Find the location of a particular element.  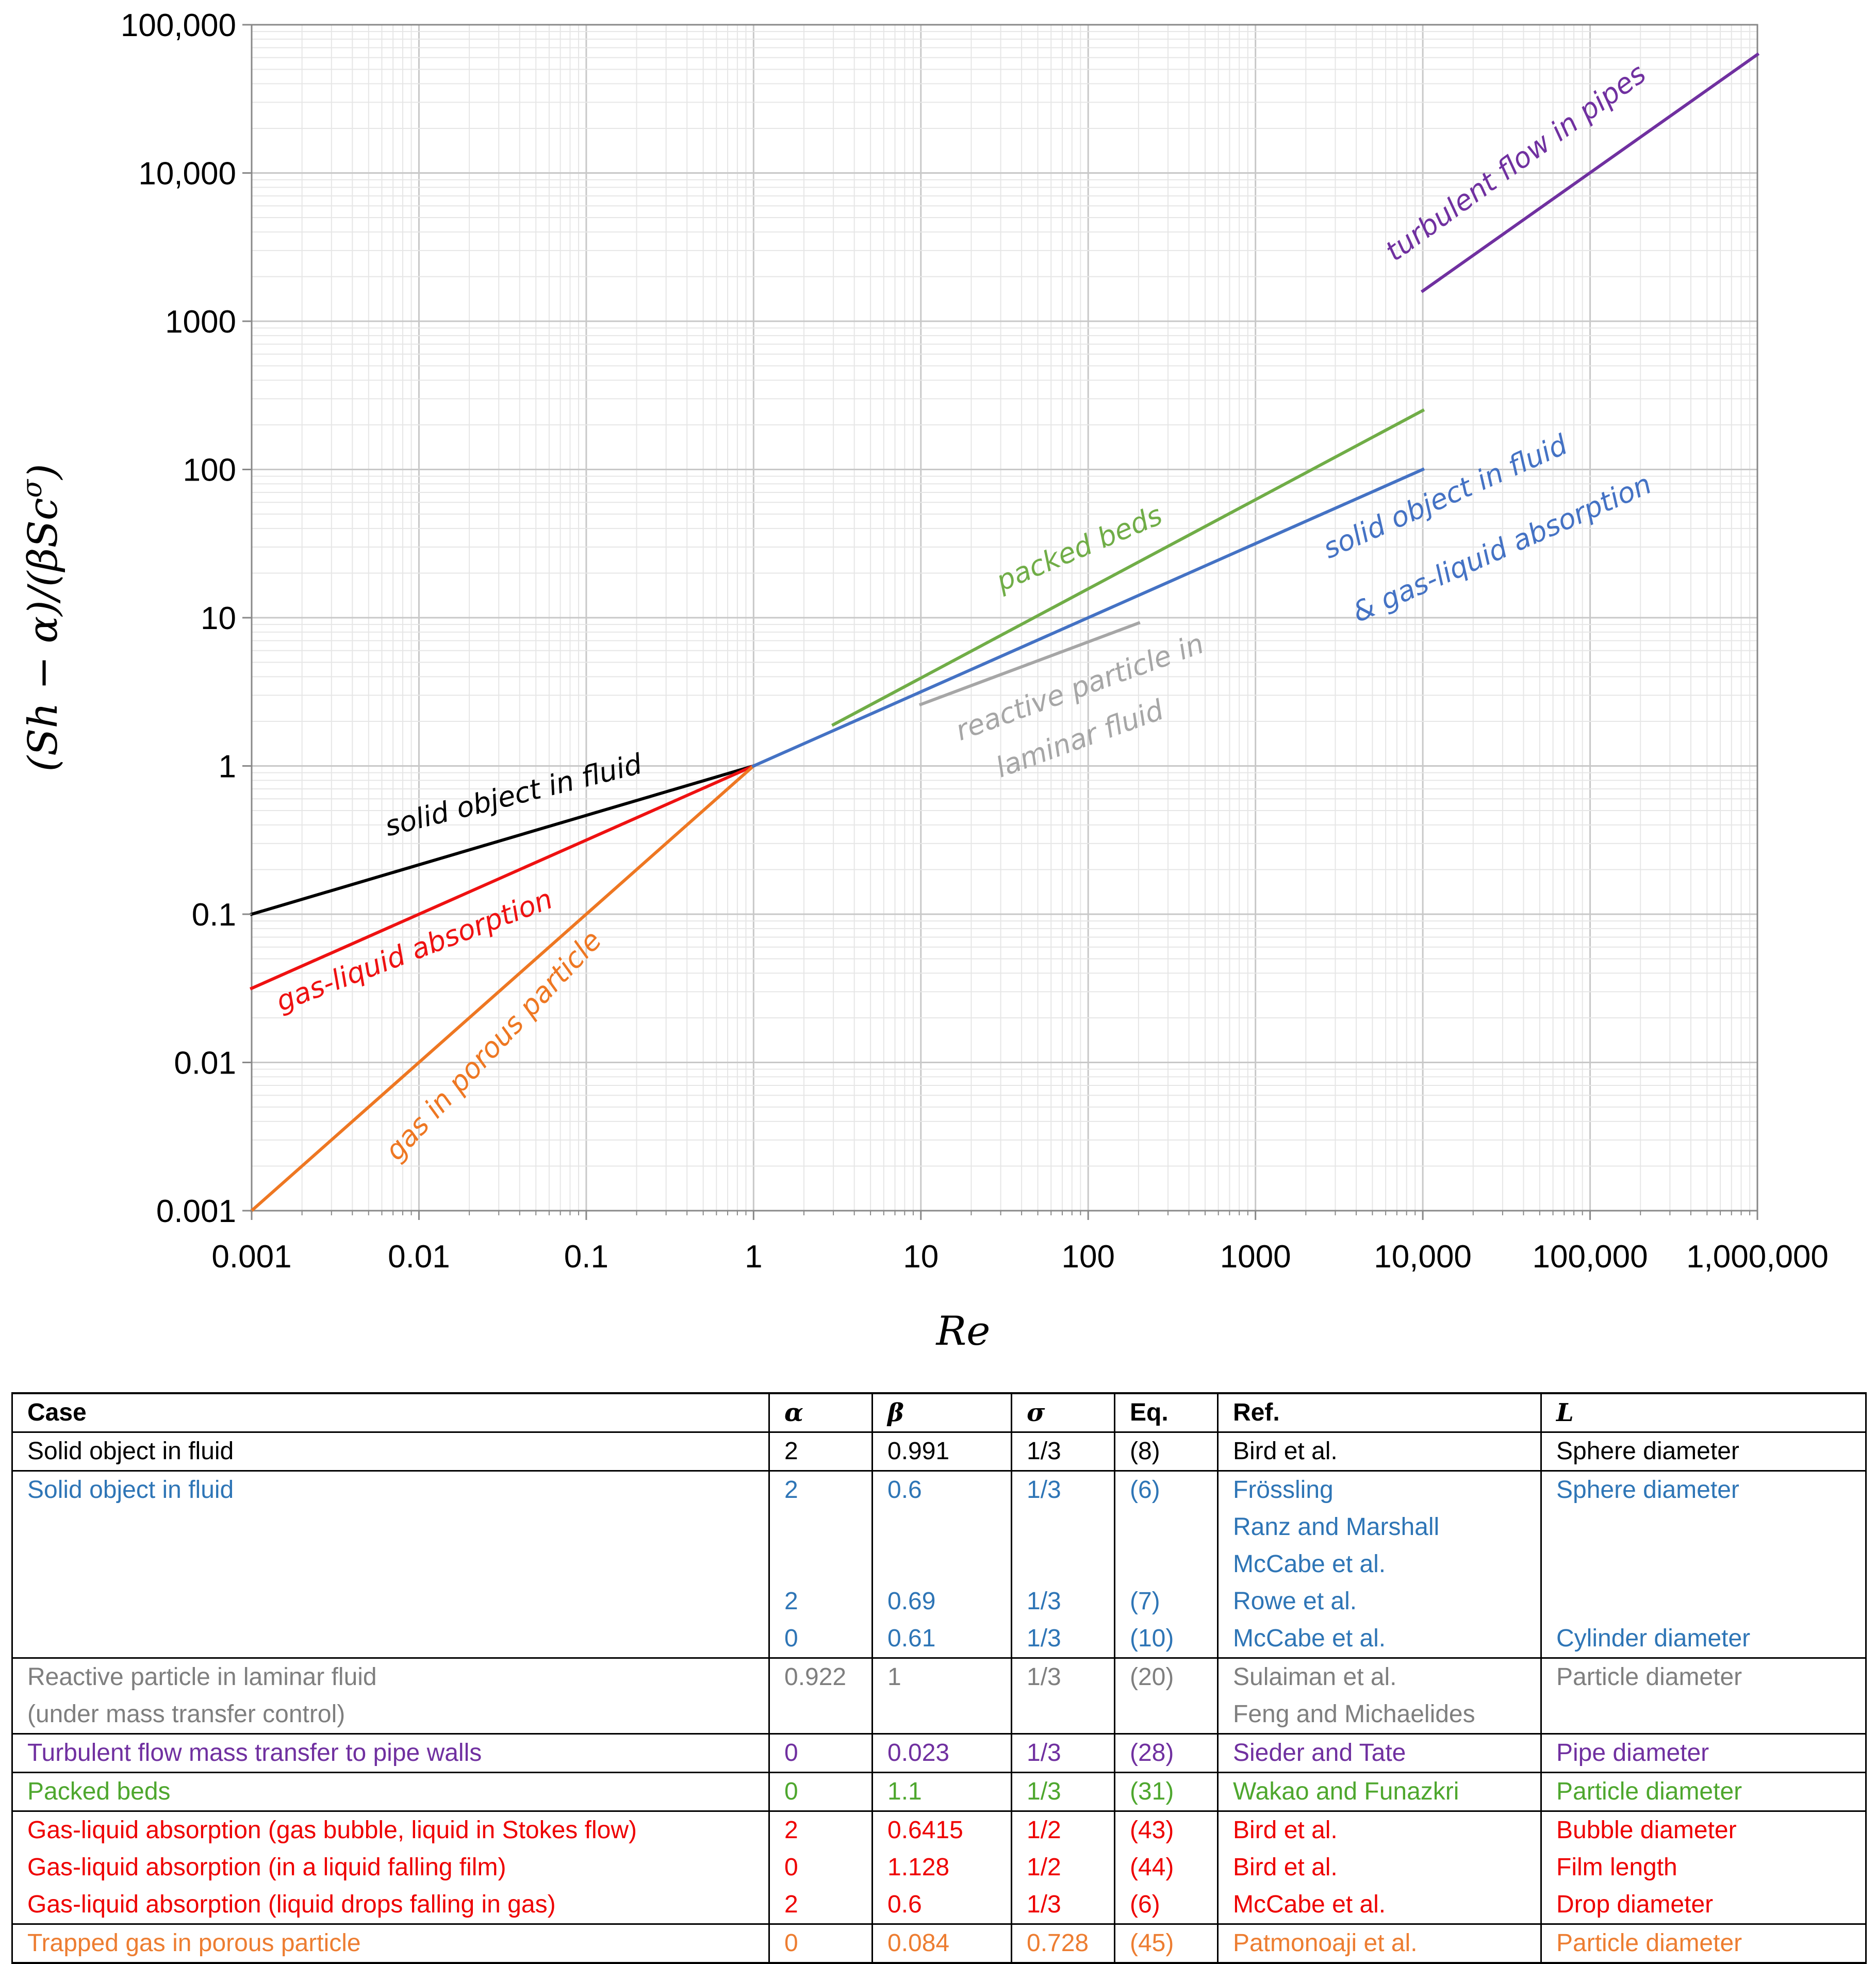

cell-eq: (44) is located at coordinates (1166, 1867).